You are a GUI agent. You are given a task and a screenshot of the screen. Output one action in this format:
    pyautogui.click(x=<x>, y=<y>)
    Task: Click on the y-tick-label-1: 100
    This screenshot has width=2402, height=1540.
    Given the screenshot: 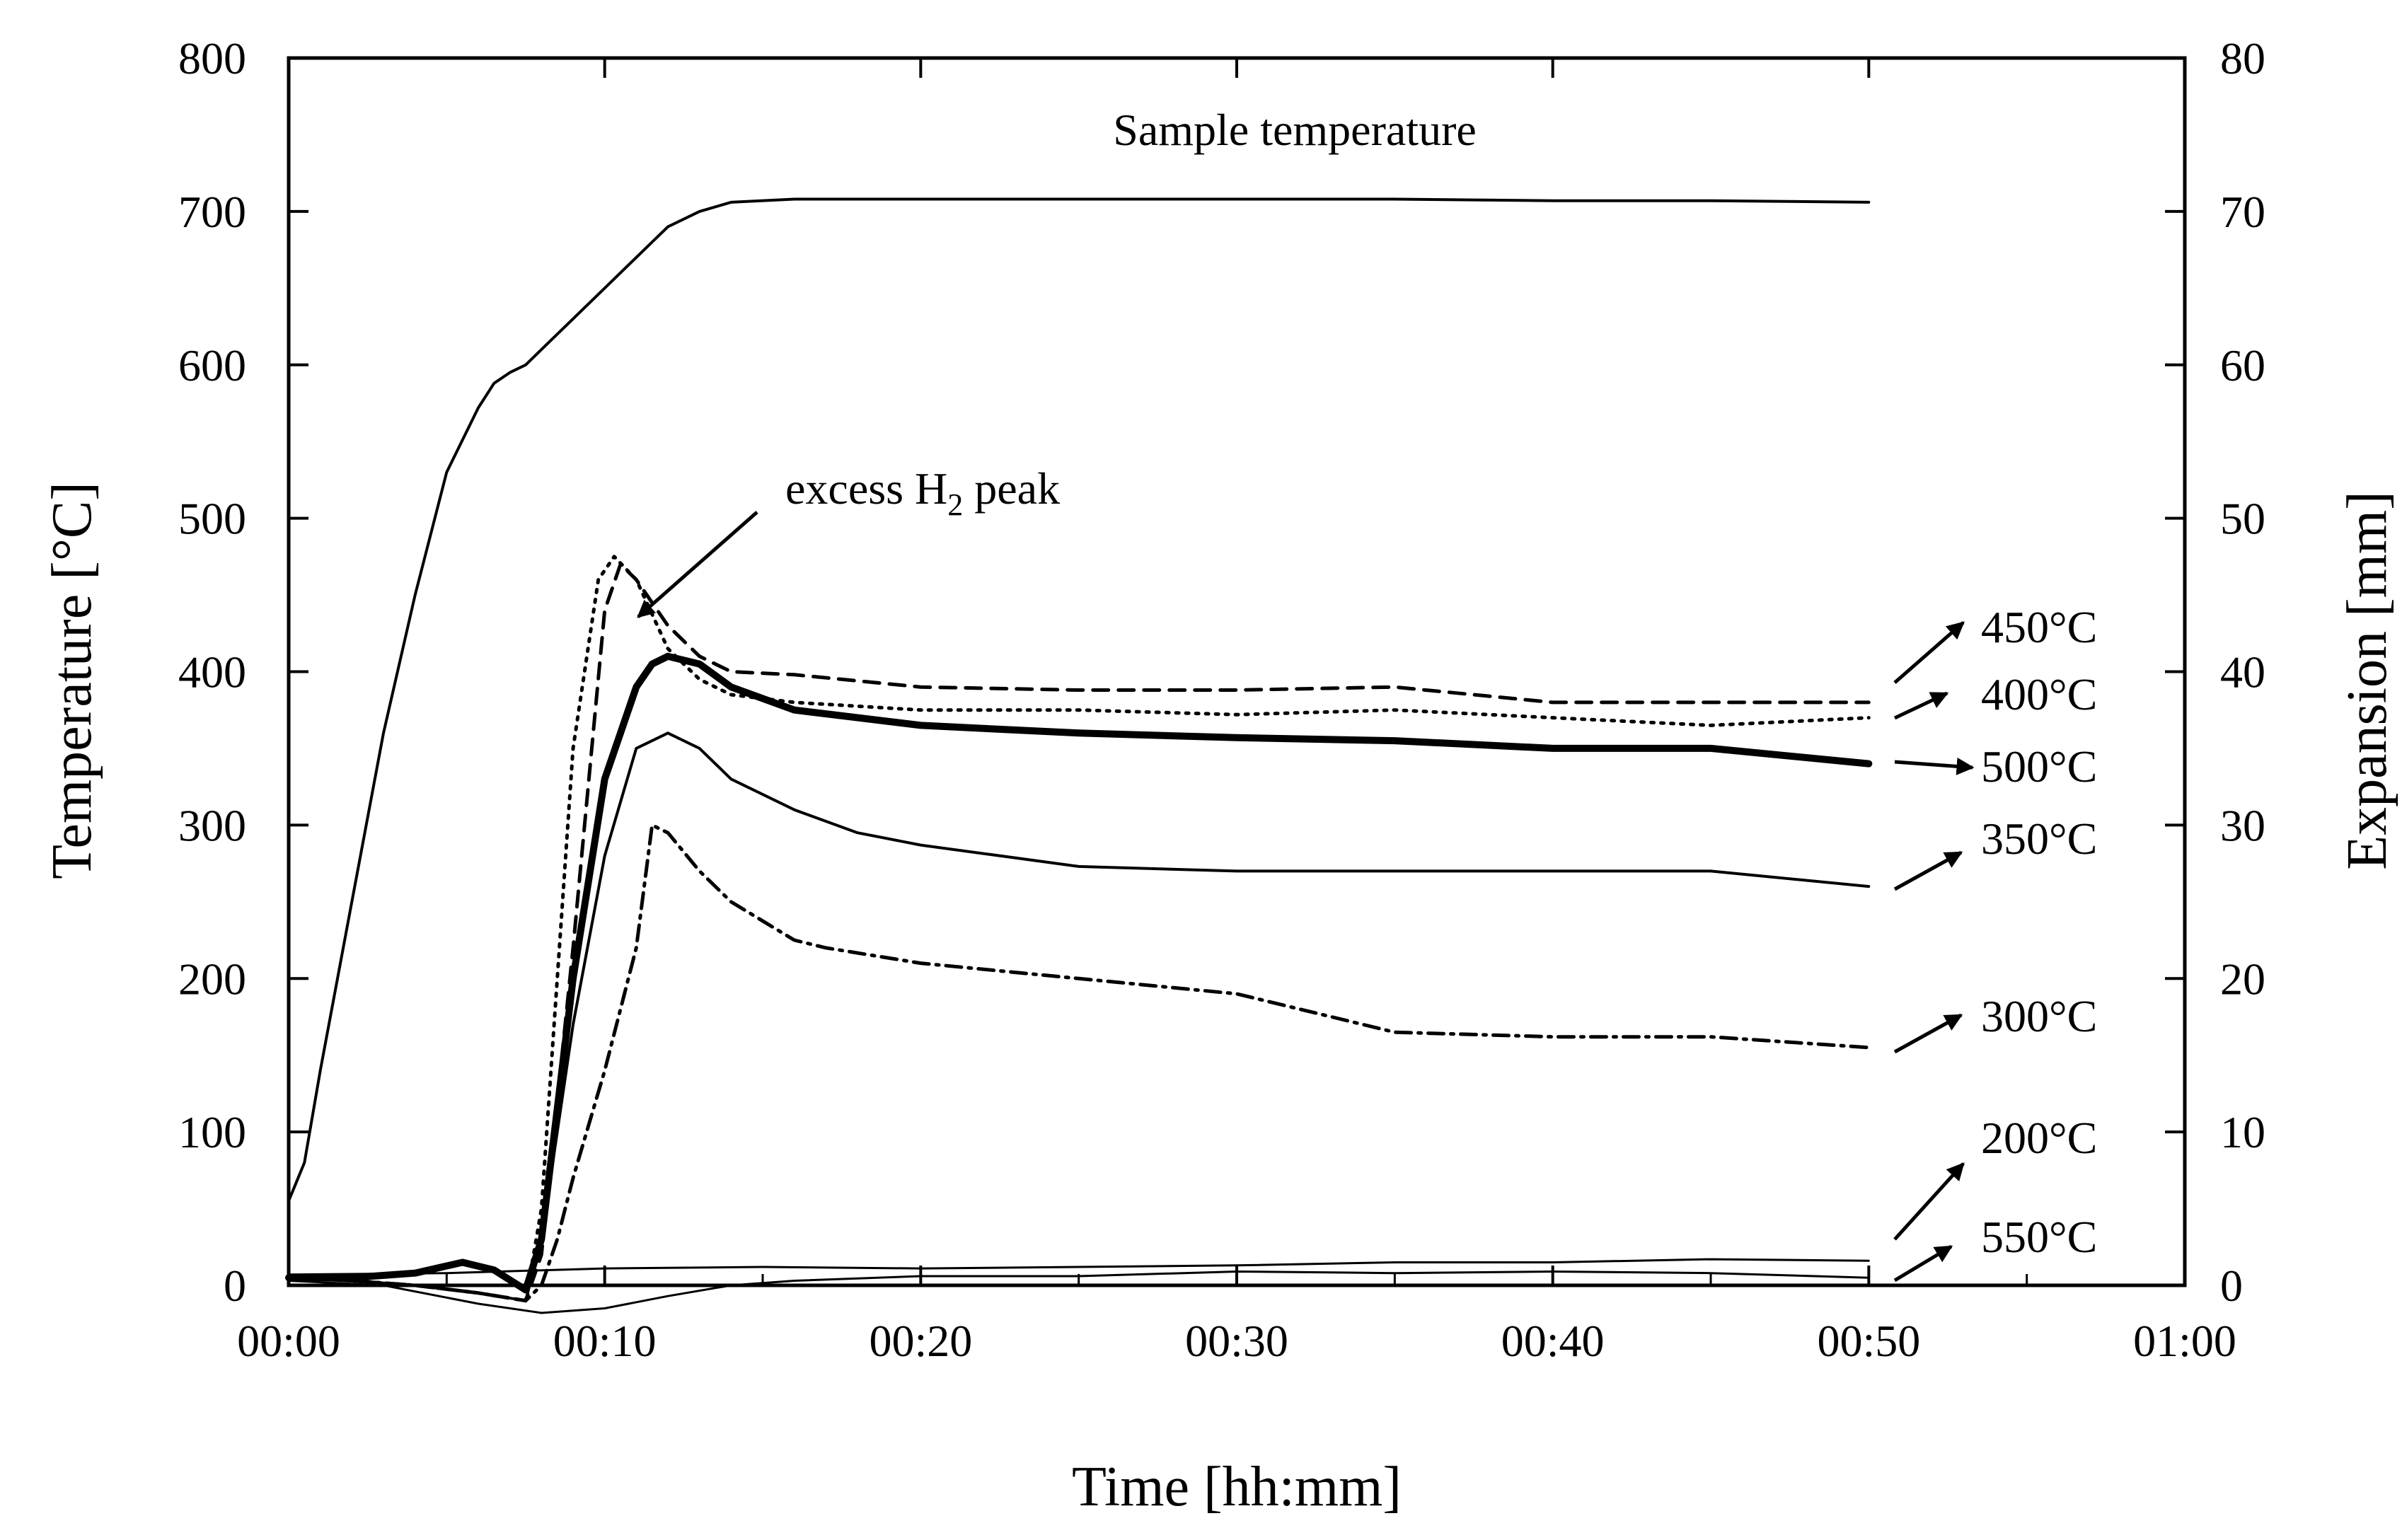 What is the action you would take?
    pyautogui.click(x=212, y=1132)
    